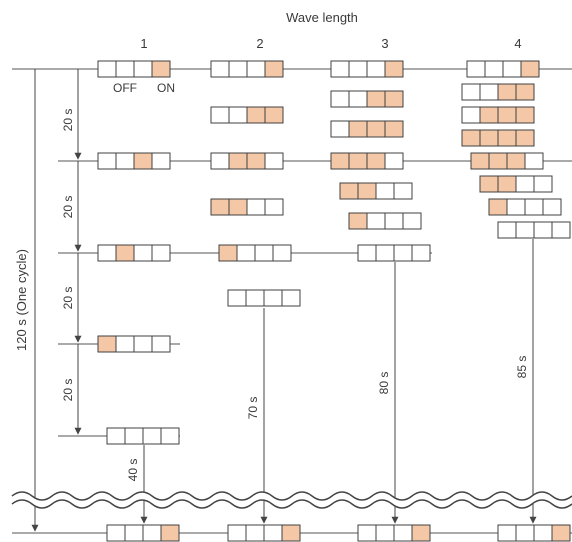  Describe the element at coordinates (21, 300) in the screenshot. I see `cycle-label: 120 s (One cycle)` at that location.